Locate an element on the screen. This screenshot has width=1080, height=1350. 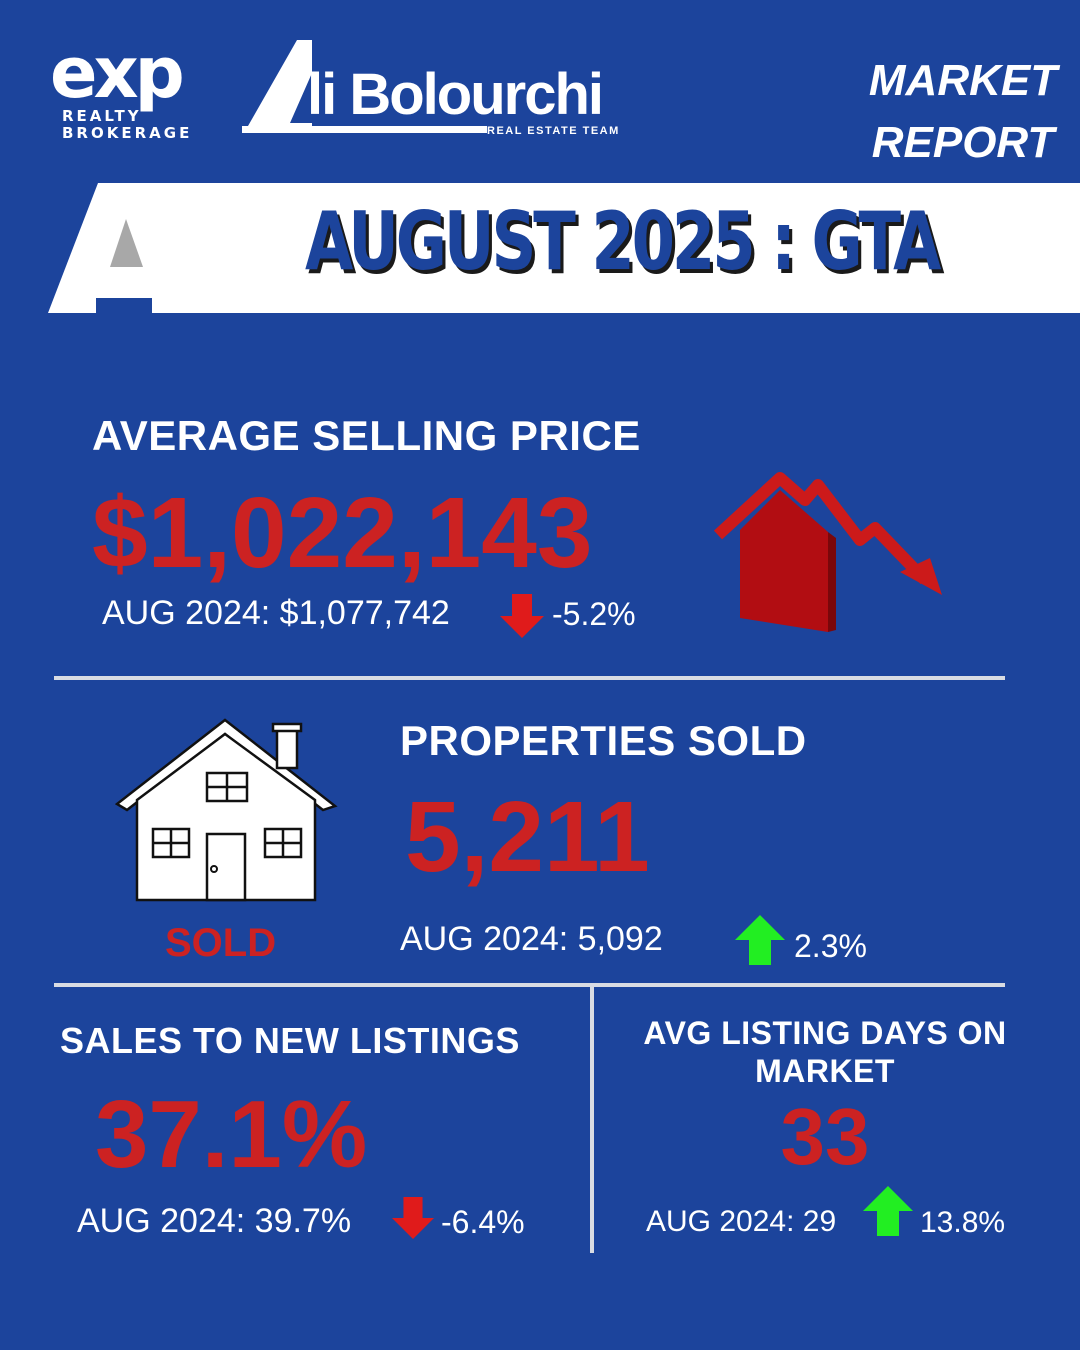
sold-caption: SOLD is located at coordinates (221, 943).